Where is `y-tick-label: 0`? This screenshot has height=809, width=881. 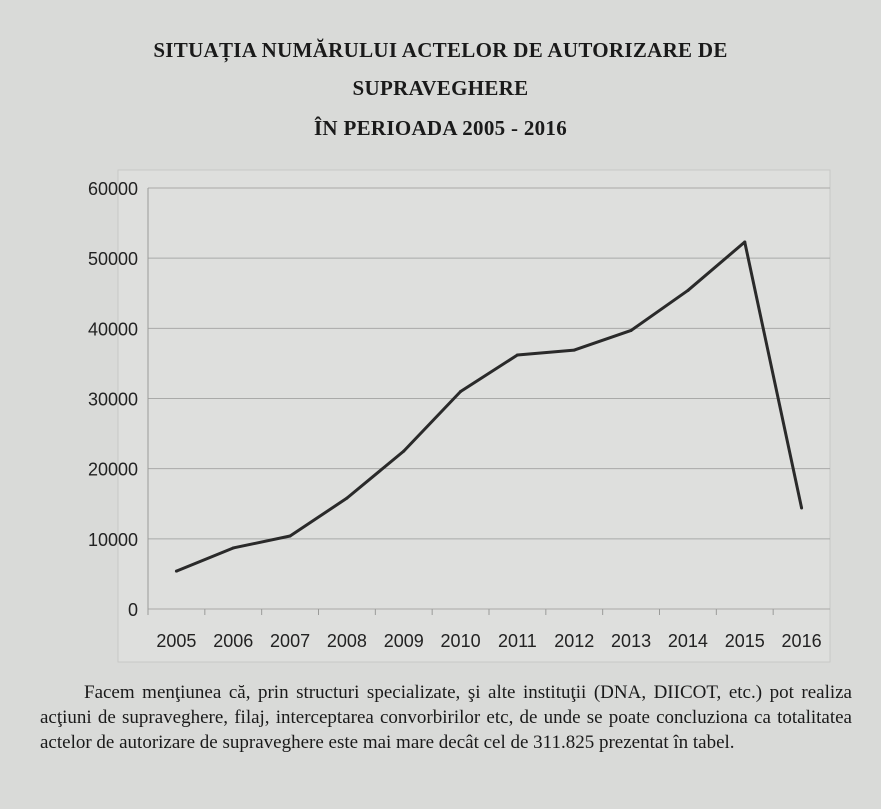 y-tick-label: 0 is located at coordinates (133, 610).